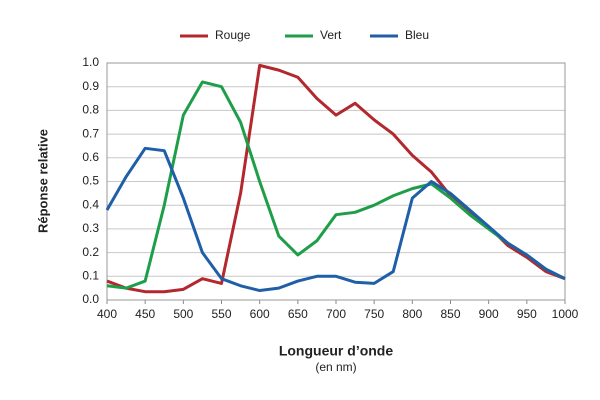 This screenshot has height=400, width=600. What do you see at coordinates (90, 252) in the screenshot?
I see `y-tick-label: 0.2` at bounding box center [90, 252].